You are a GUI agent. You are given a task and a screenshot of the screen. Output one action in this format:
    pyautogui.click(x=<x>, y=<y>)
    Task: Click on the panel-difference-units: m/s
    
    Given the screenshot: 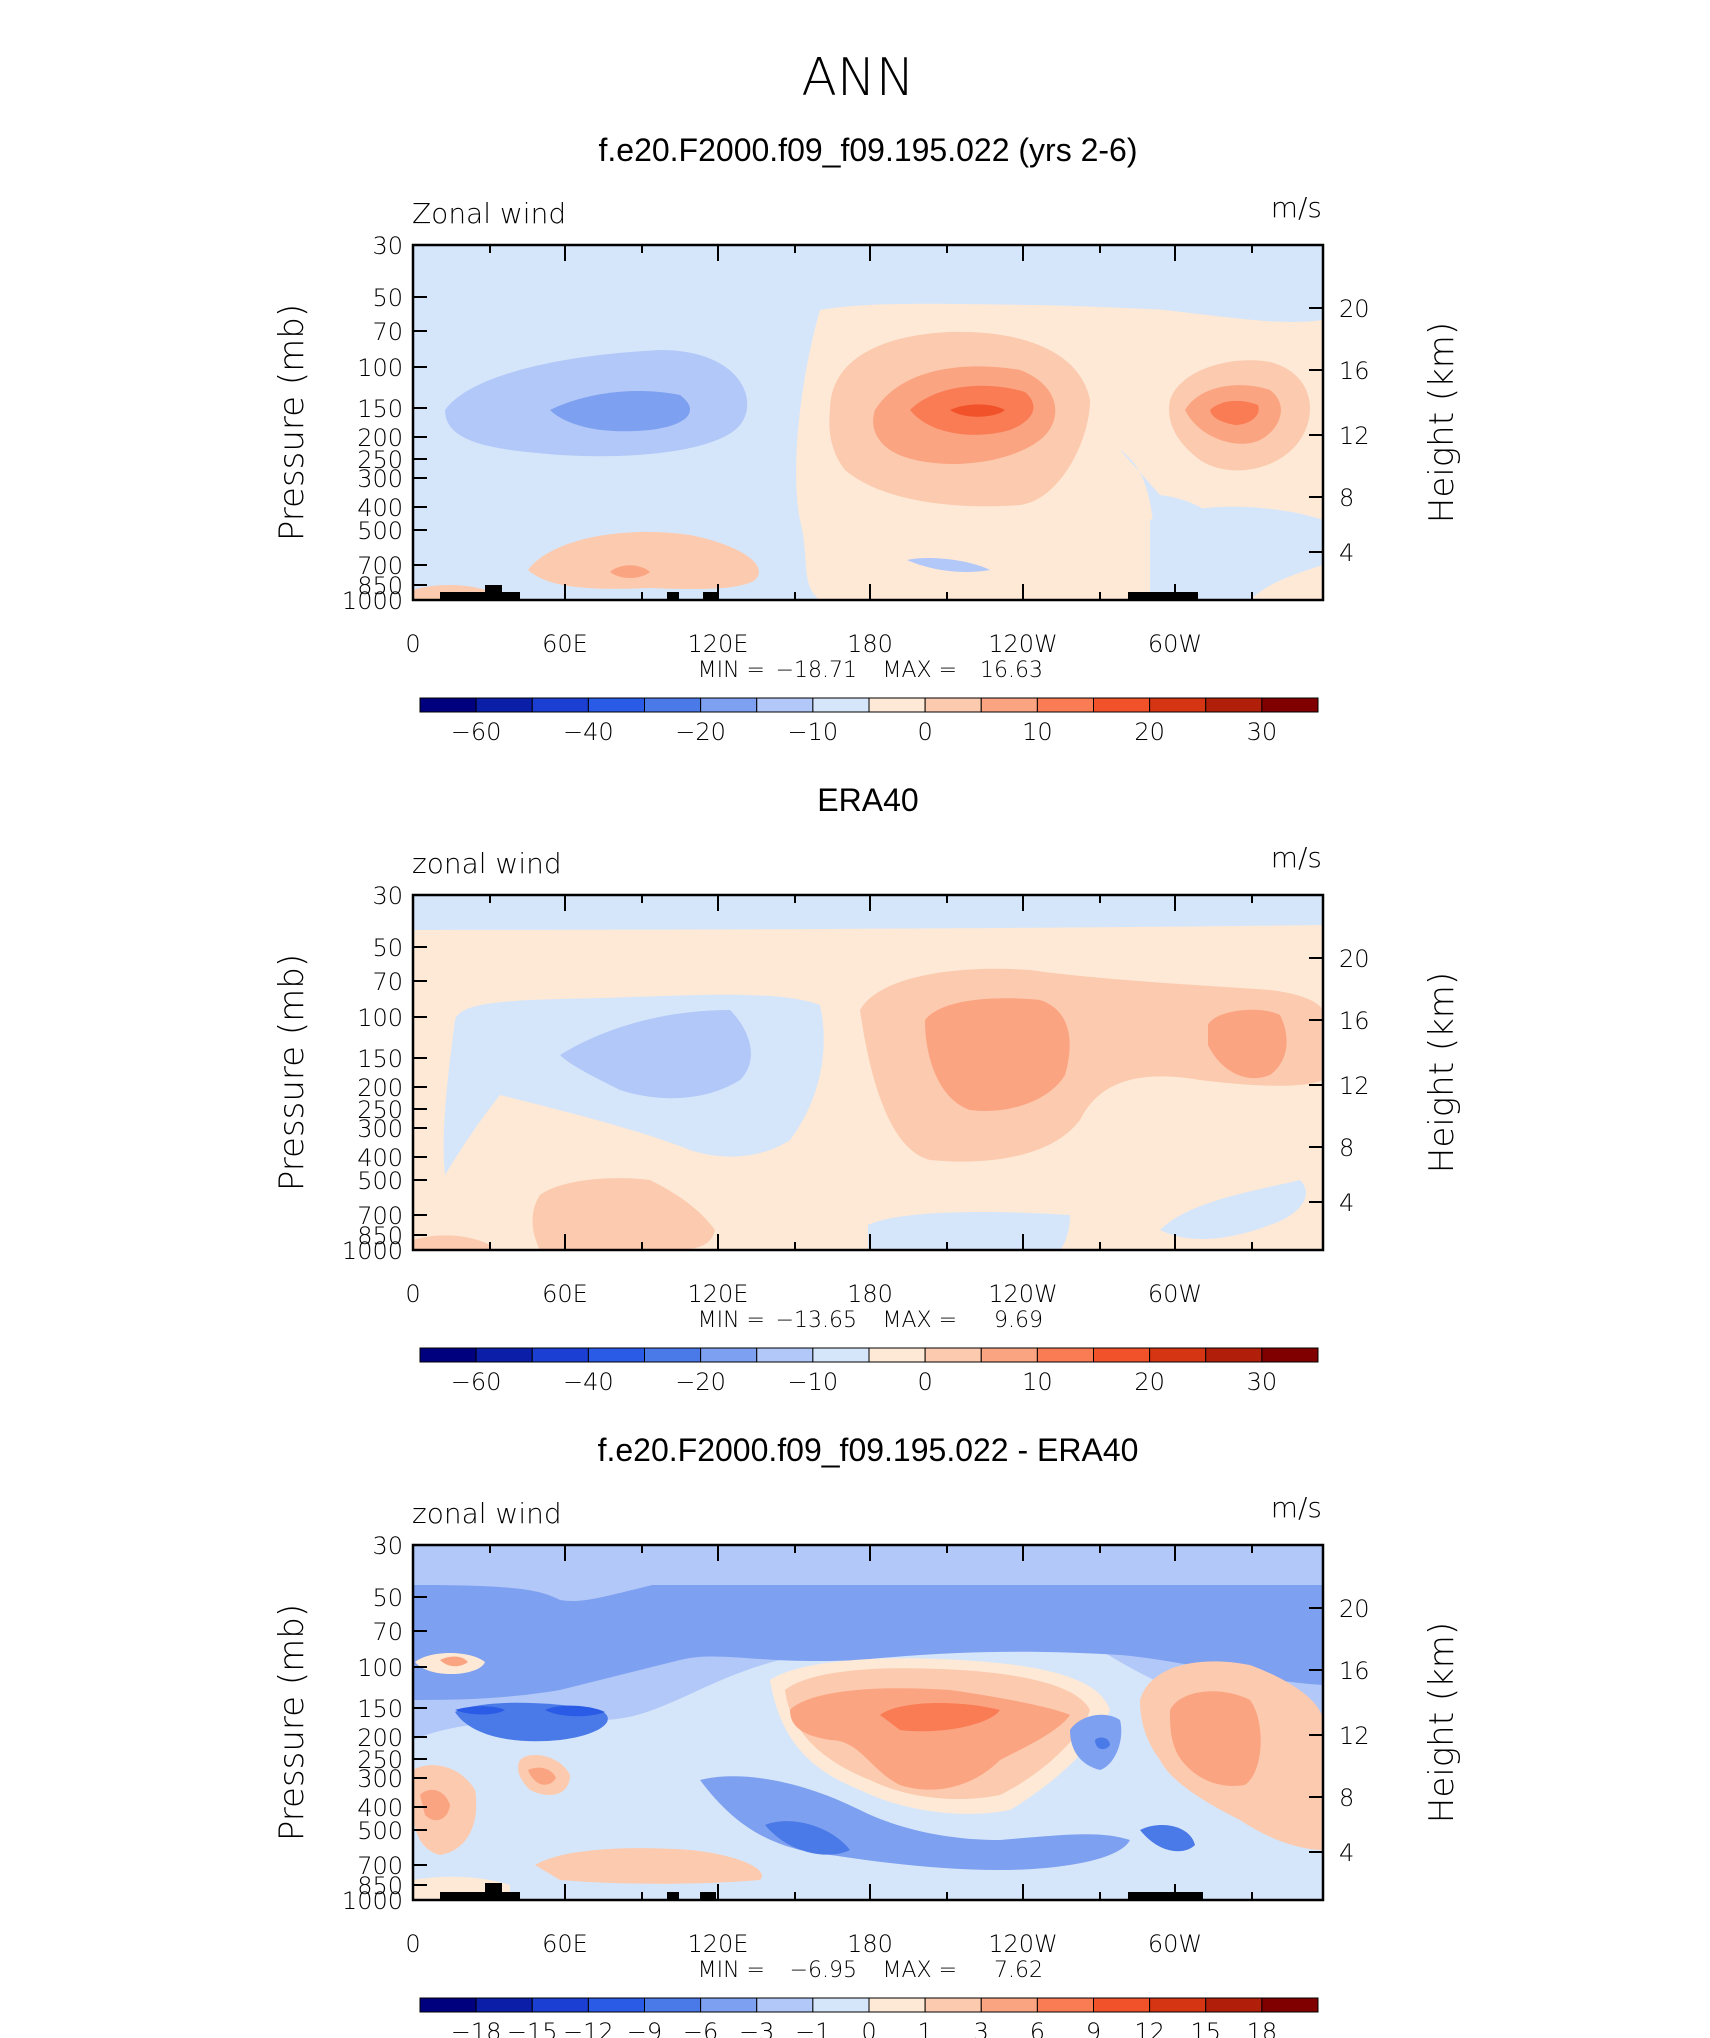 What is the action you would take?
    pyautogui.click(x=1296, y=1507)
    